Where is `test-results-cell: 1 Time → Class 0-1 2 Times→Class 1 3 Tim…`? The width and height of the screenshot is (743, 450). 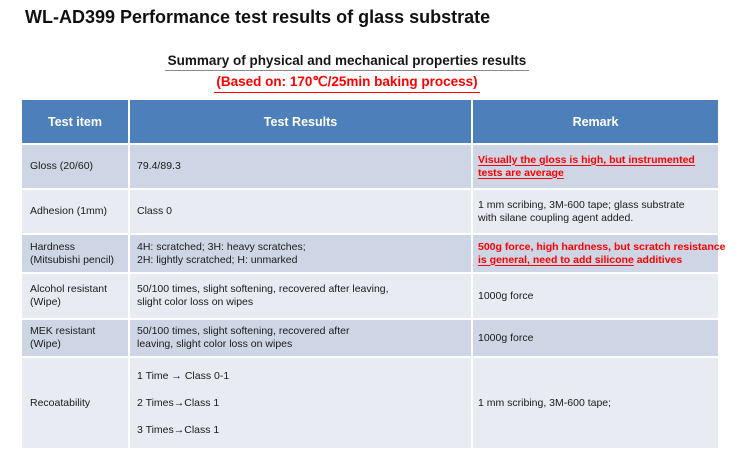
test-results-cell: 1 Time → Class 0-1 2 Times→Class 1 3 Tim… is located at coordinates (300, 403).